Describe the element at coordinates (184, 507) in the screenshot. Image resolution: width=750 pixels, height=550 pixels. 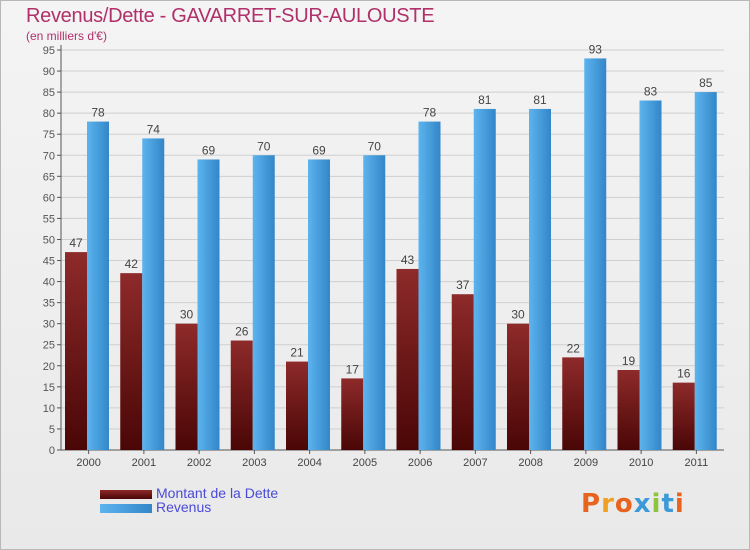
I see `legend-label-revenue: Revenus` at that location.